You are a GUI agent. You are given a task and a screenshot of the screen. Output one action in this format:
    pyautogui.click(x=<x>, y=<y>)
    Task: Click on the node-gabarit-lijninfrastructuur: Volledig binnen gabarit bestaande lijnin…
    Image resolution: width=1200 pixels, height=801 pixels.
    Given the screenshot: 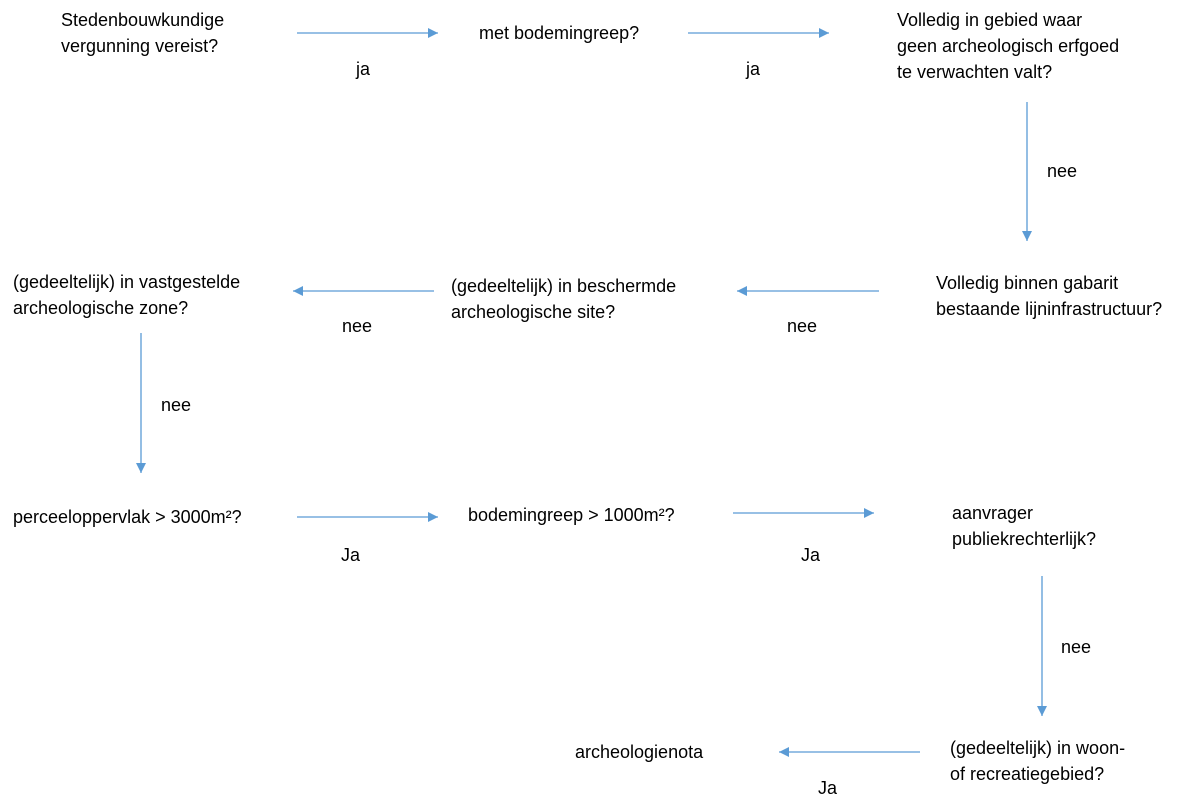 What is the action you would take?
    pyautogui.click(x=1049, y=296)
    